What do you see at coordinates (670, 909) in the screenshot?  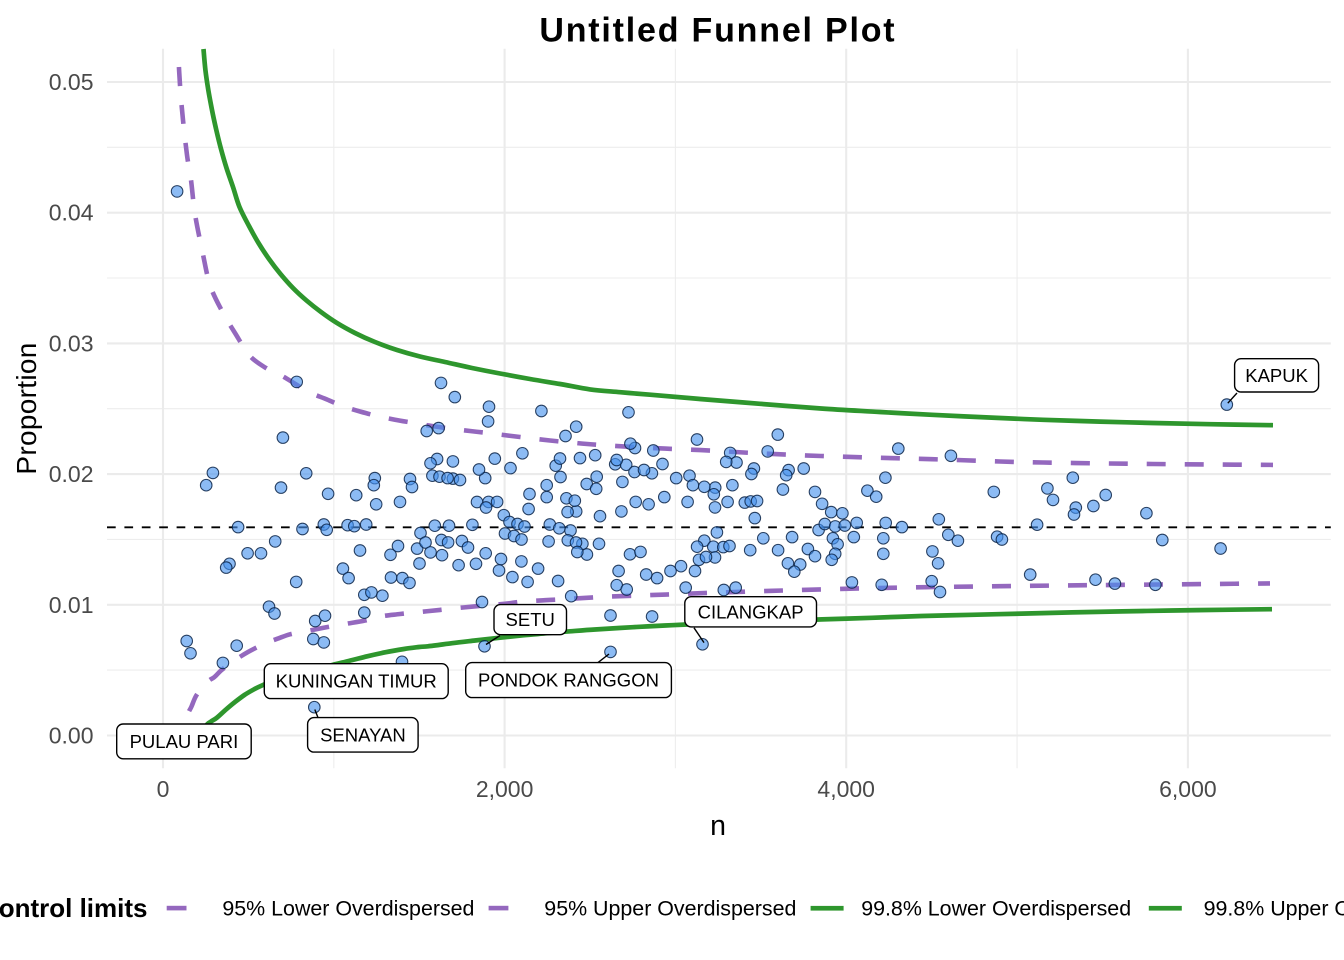 I see `svg-text: 95% Upper Overdispersed` at bounding box center [670, 909].